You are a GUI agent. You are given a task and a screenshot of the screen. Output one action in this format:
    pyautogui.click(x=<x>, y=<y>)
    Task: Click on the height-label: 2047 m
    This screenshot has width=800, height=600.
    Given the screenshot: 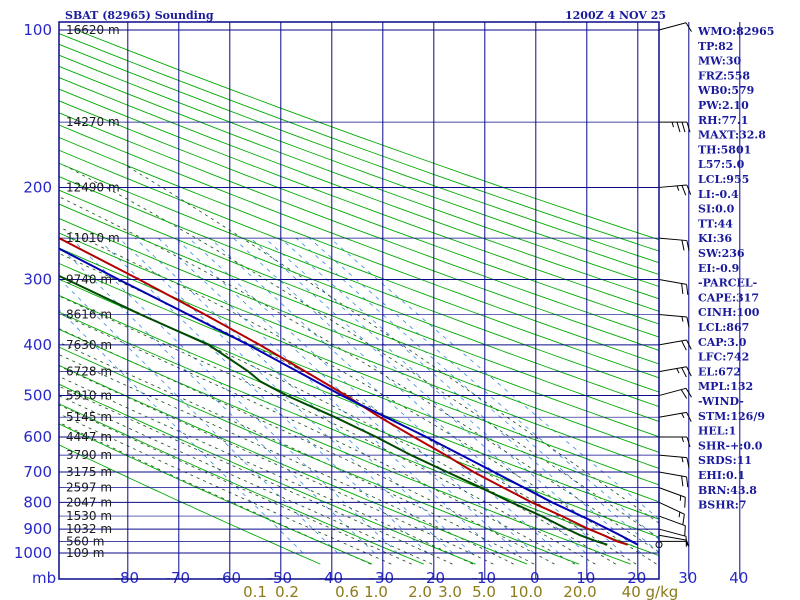 What is the action you would take?
    pyautogui.click(x=89, y=502)
    